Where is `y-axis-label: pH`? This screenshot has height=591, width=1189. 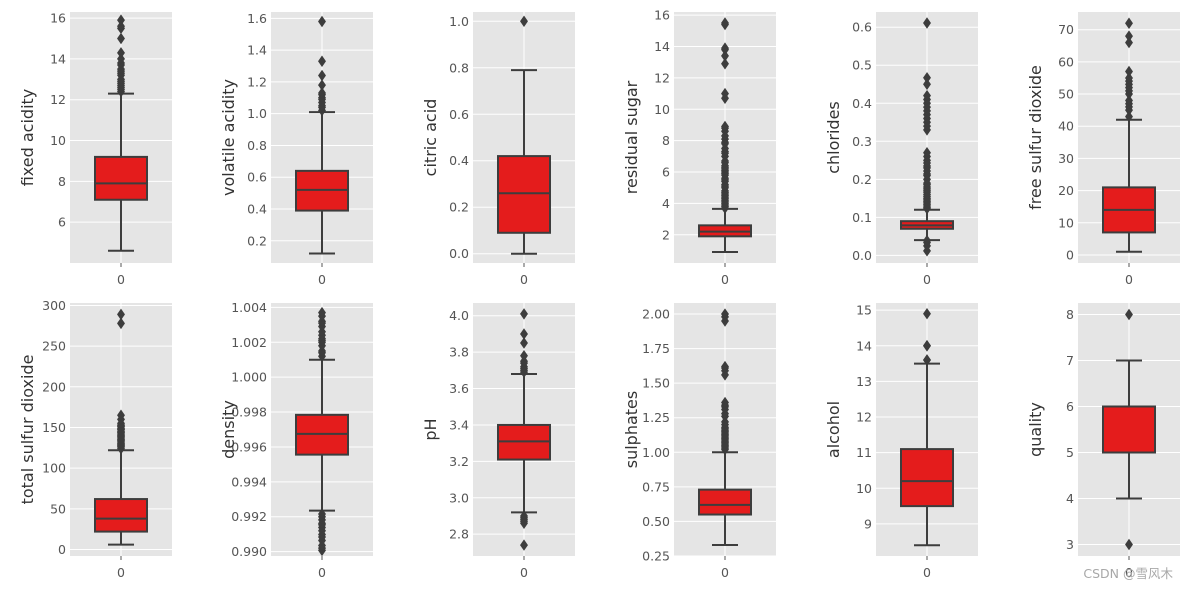
y-axis-label: pH is located at coordinates (430, 429).